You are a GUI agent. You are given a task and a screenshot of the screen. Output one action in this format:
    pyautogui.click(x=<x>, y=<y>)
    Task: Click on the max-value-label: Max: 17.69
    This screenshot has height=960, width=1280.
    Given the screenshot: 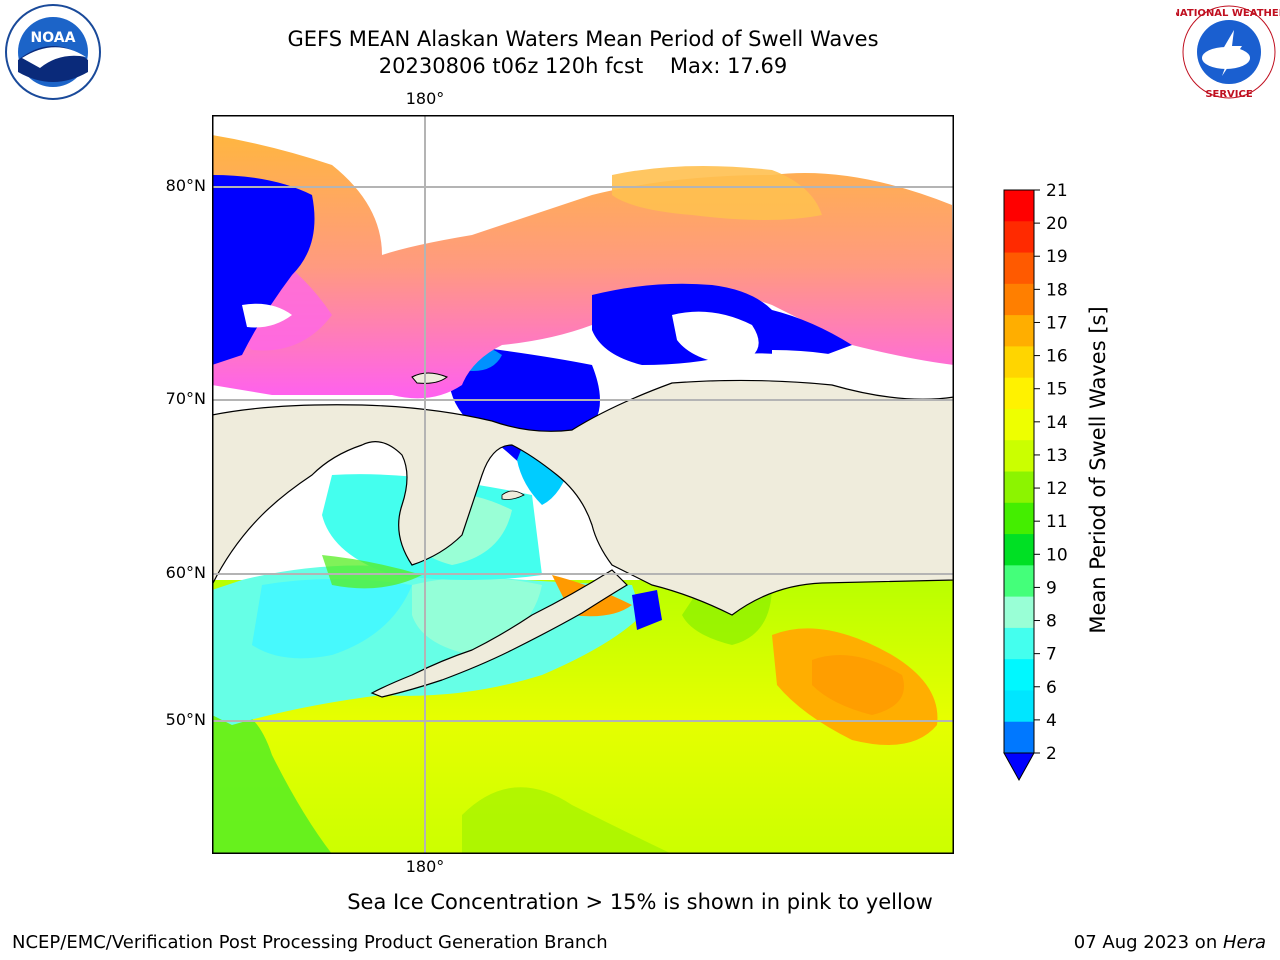 What is the action you would take?
    pyautogui.click(x=728, y=66)
    